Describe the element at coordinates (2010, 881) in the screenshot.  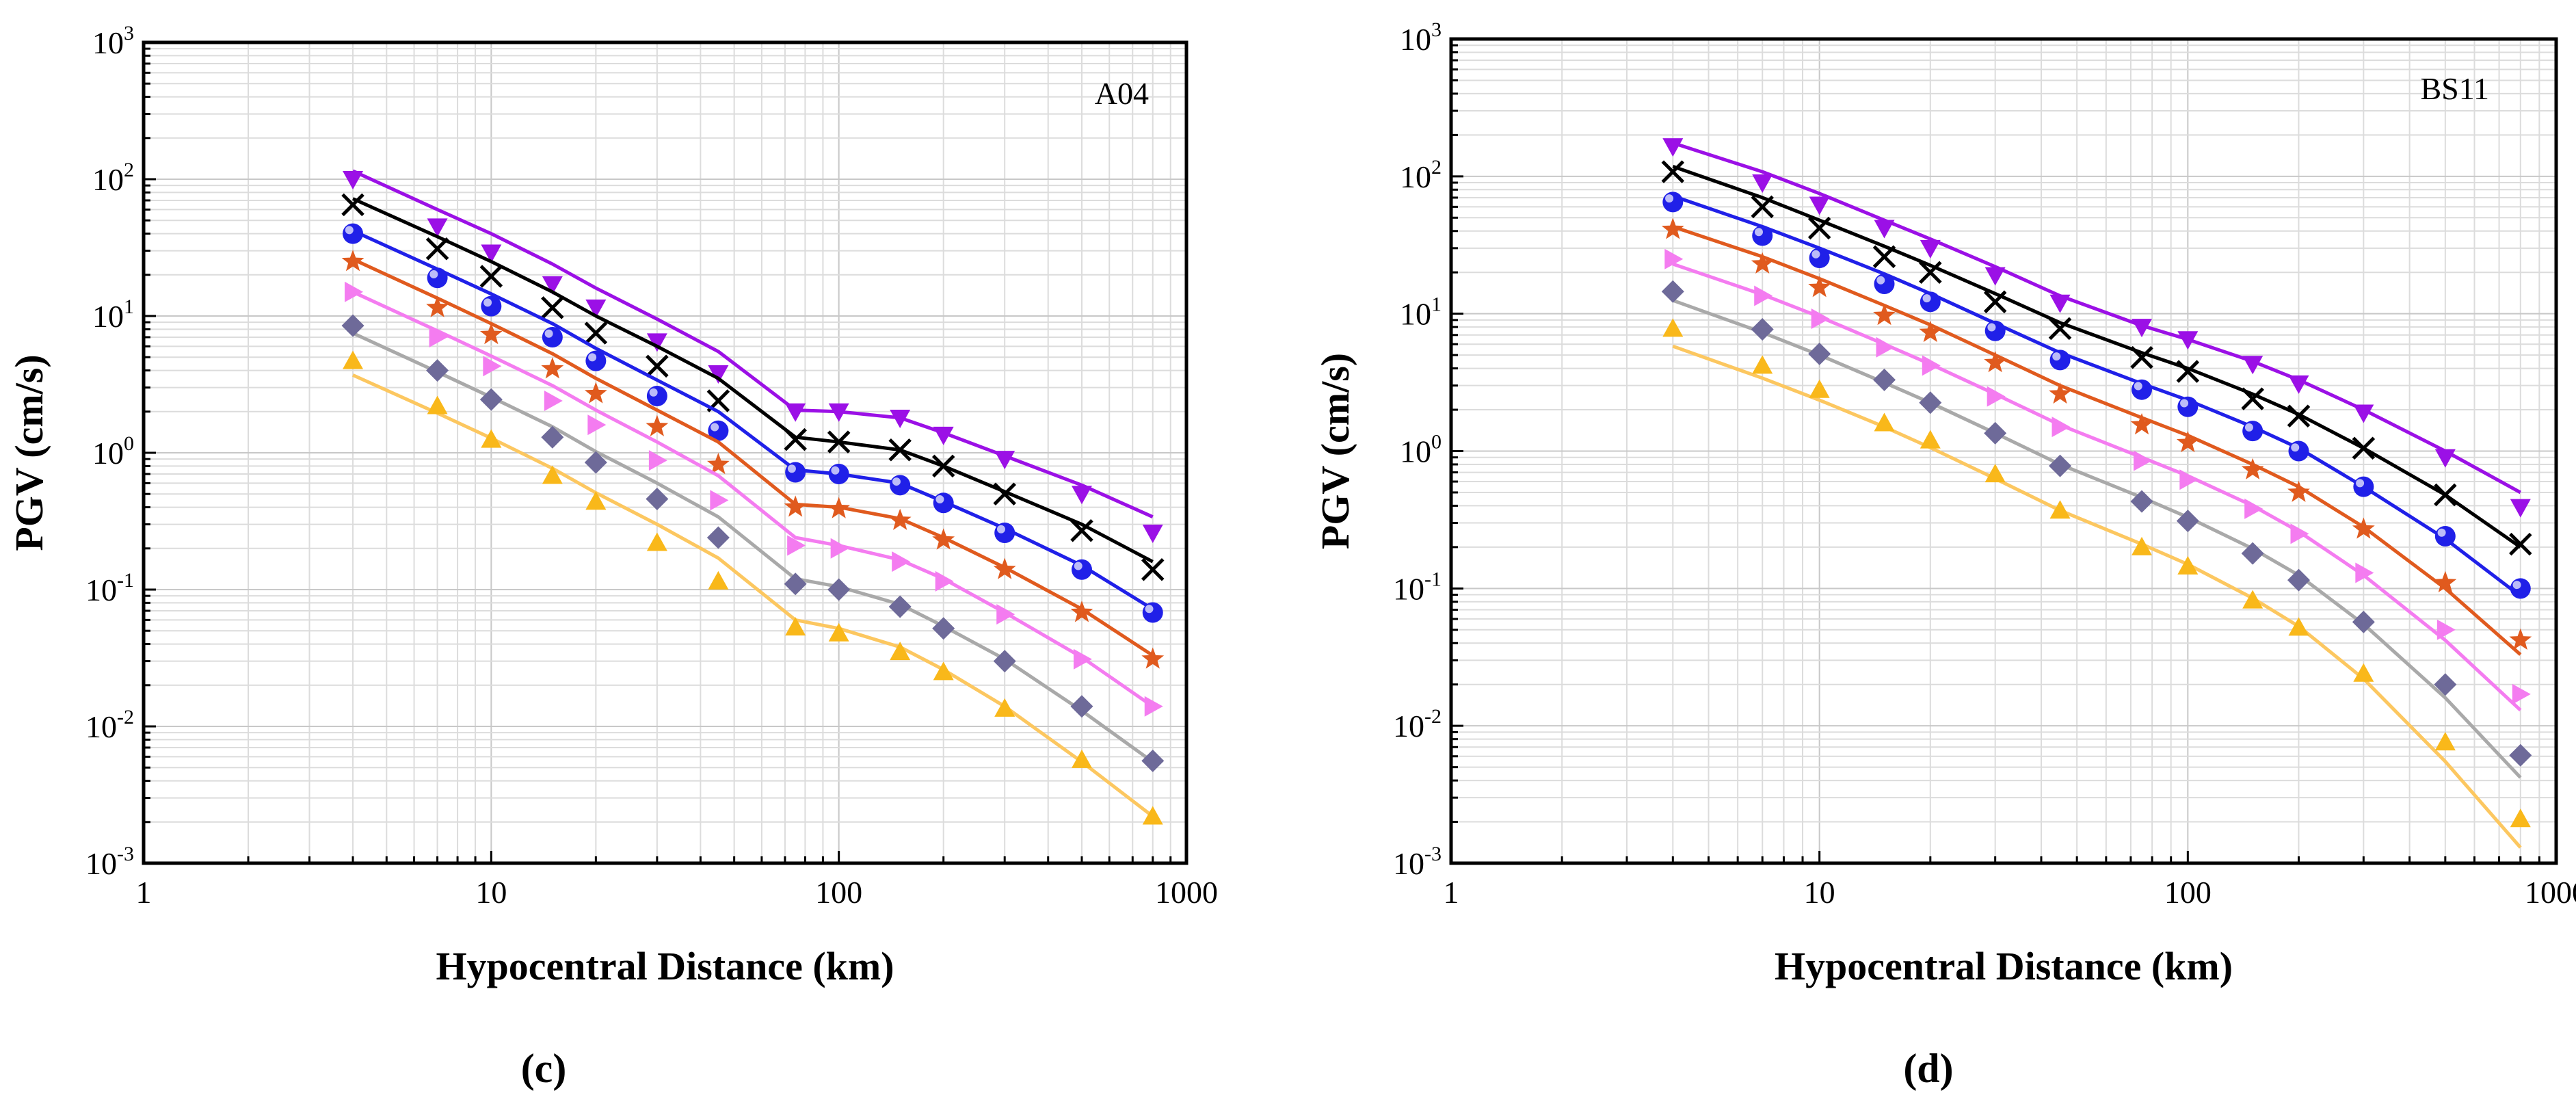
I see `x-axis: 1 10 100 1000` at that location.